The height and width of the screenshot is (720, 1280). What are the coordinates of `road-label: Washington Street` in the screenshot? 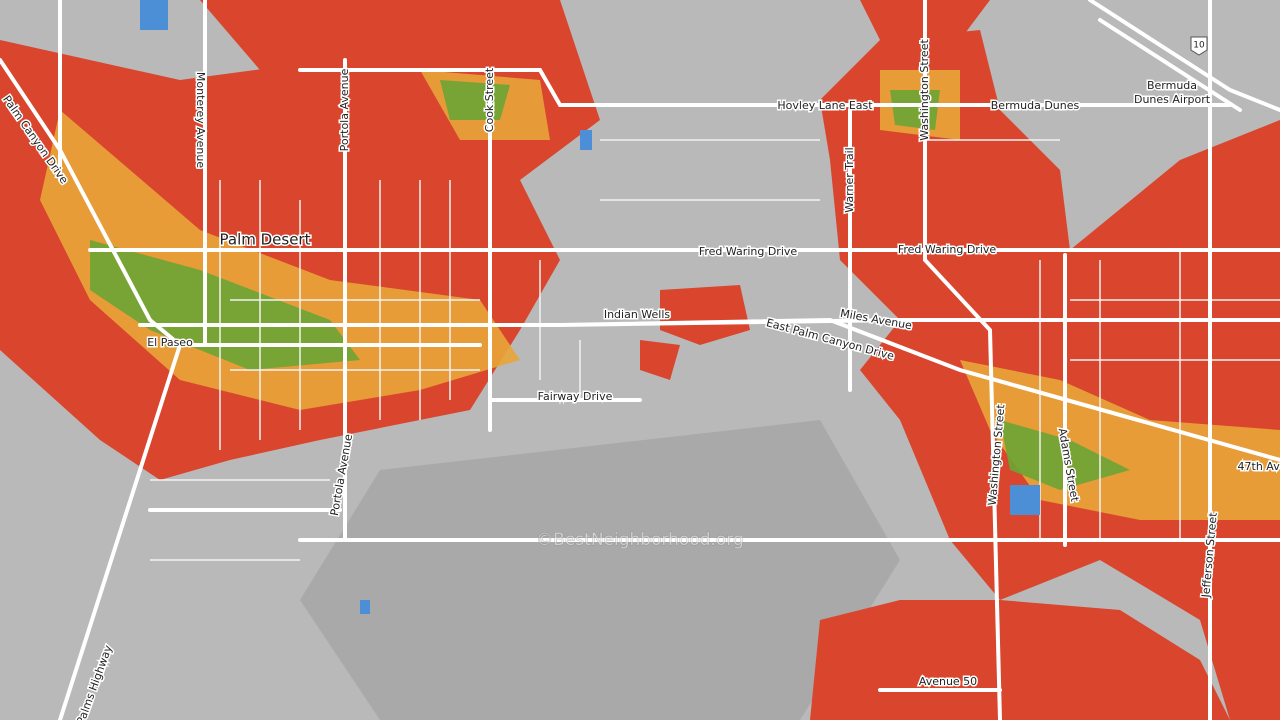 It's located at (924, 90).